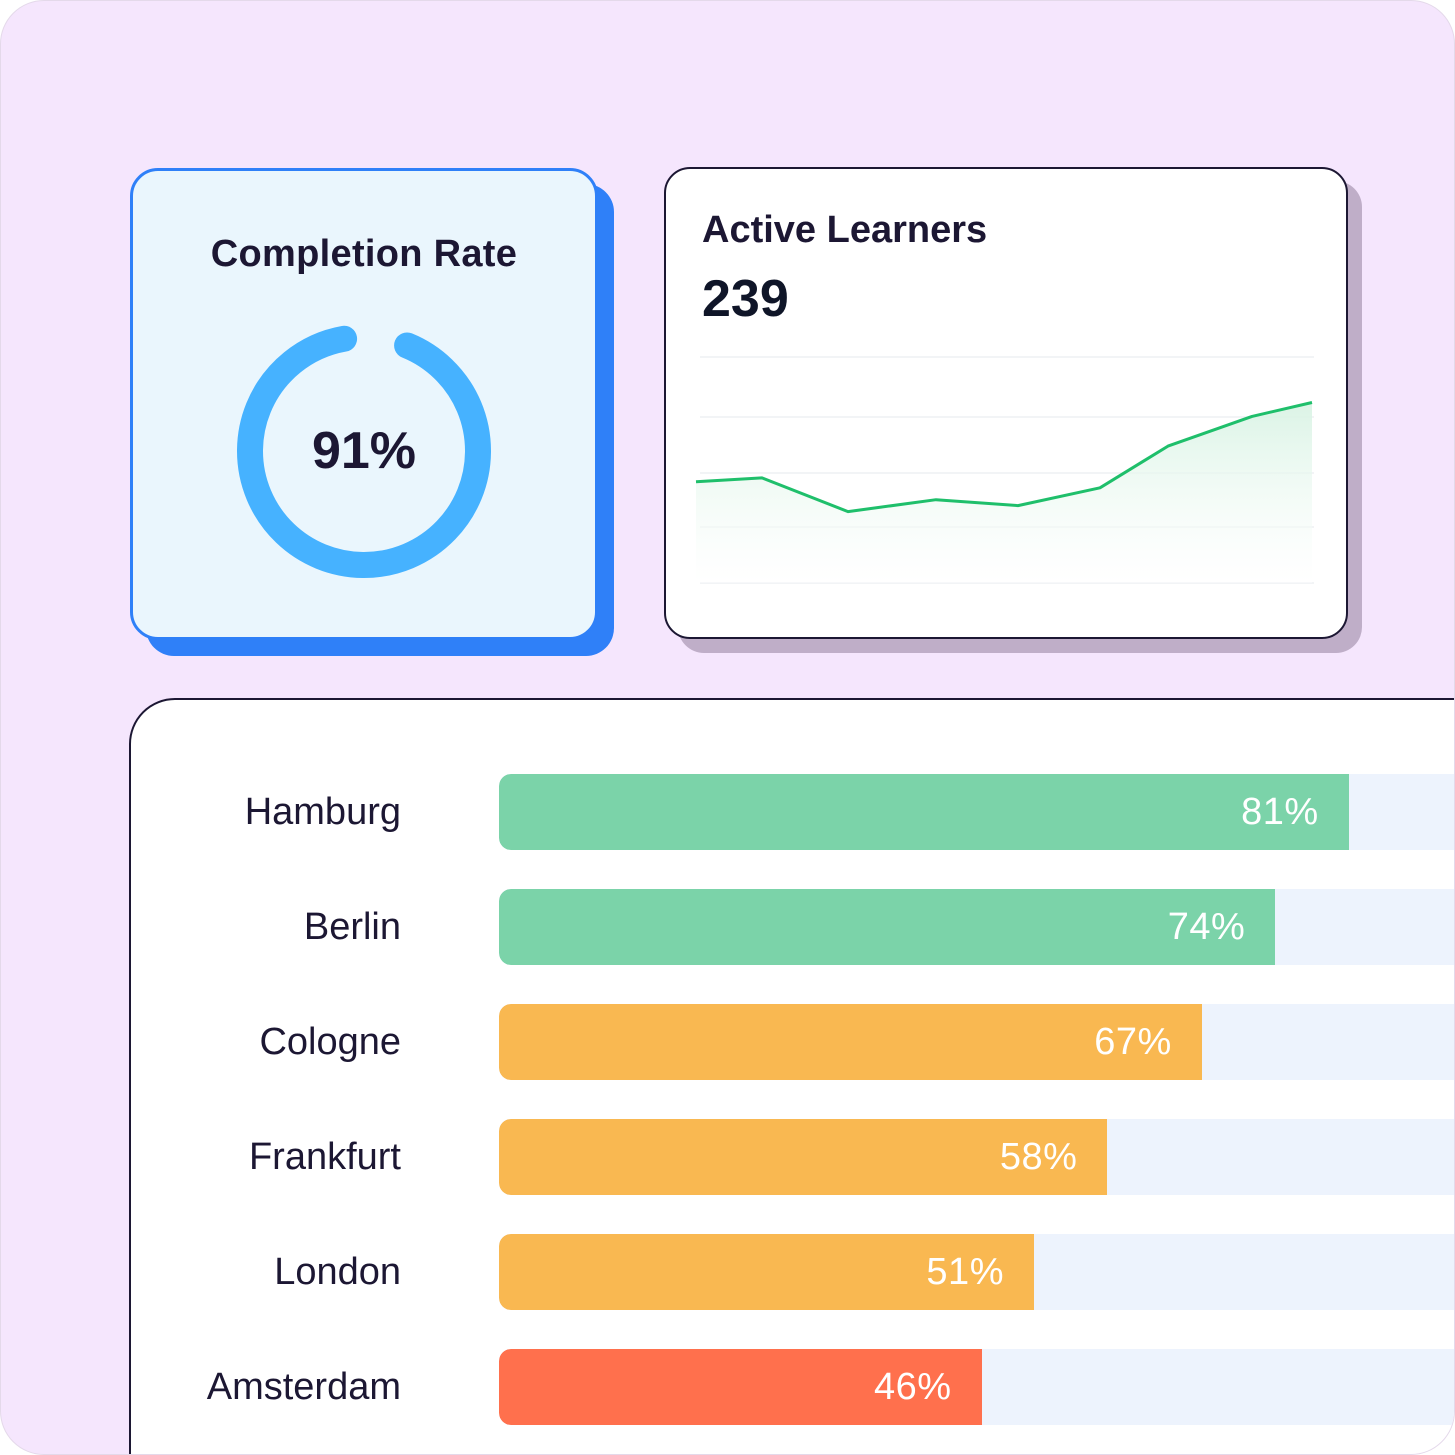 This screenshot has height=1455, width=1455. Describe the element at coordinates (965, 1272) in the screenshot. I see `region-percent: 51%` at that location.